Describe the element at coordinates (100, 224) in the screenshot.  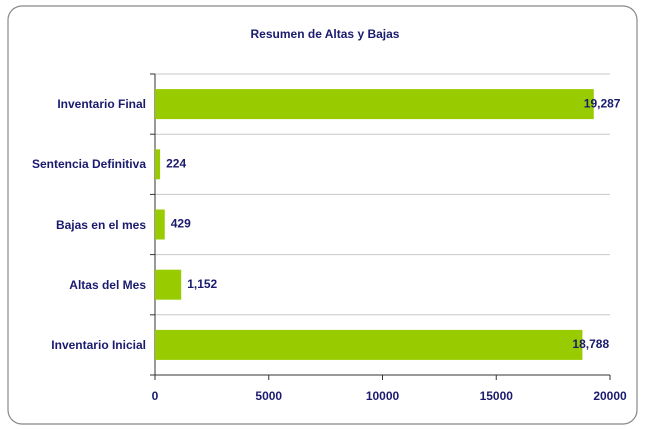
I see `y-tick-label: Bajas en el mes` at that location.